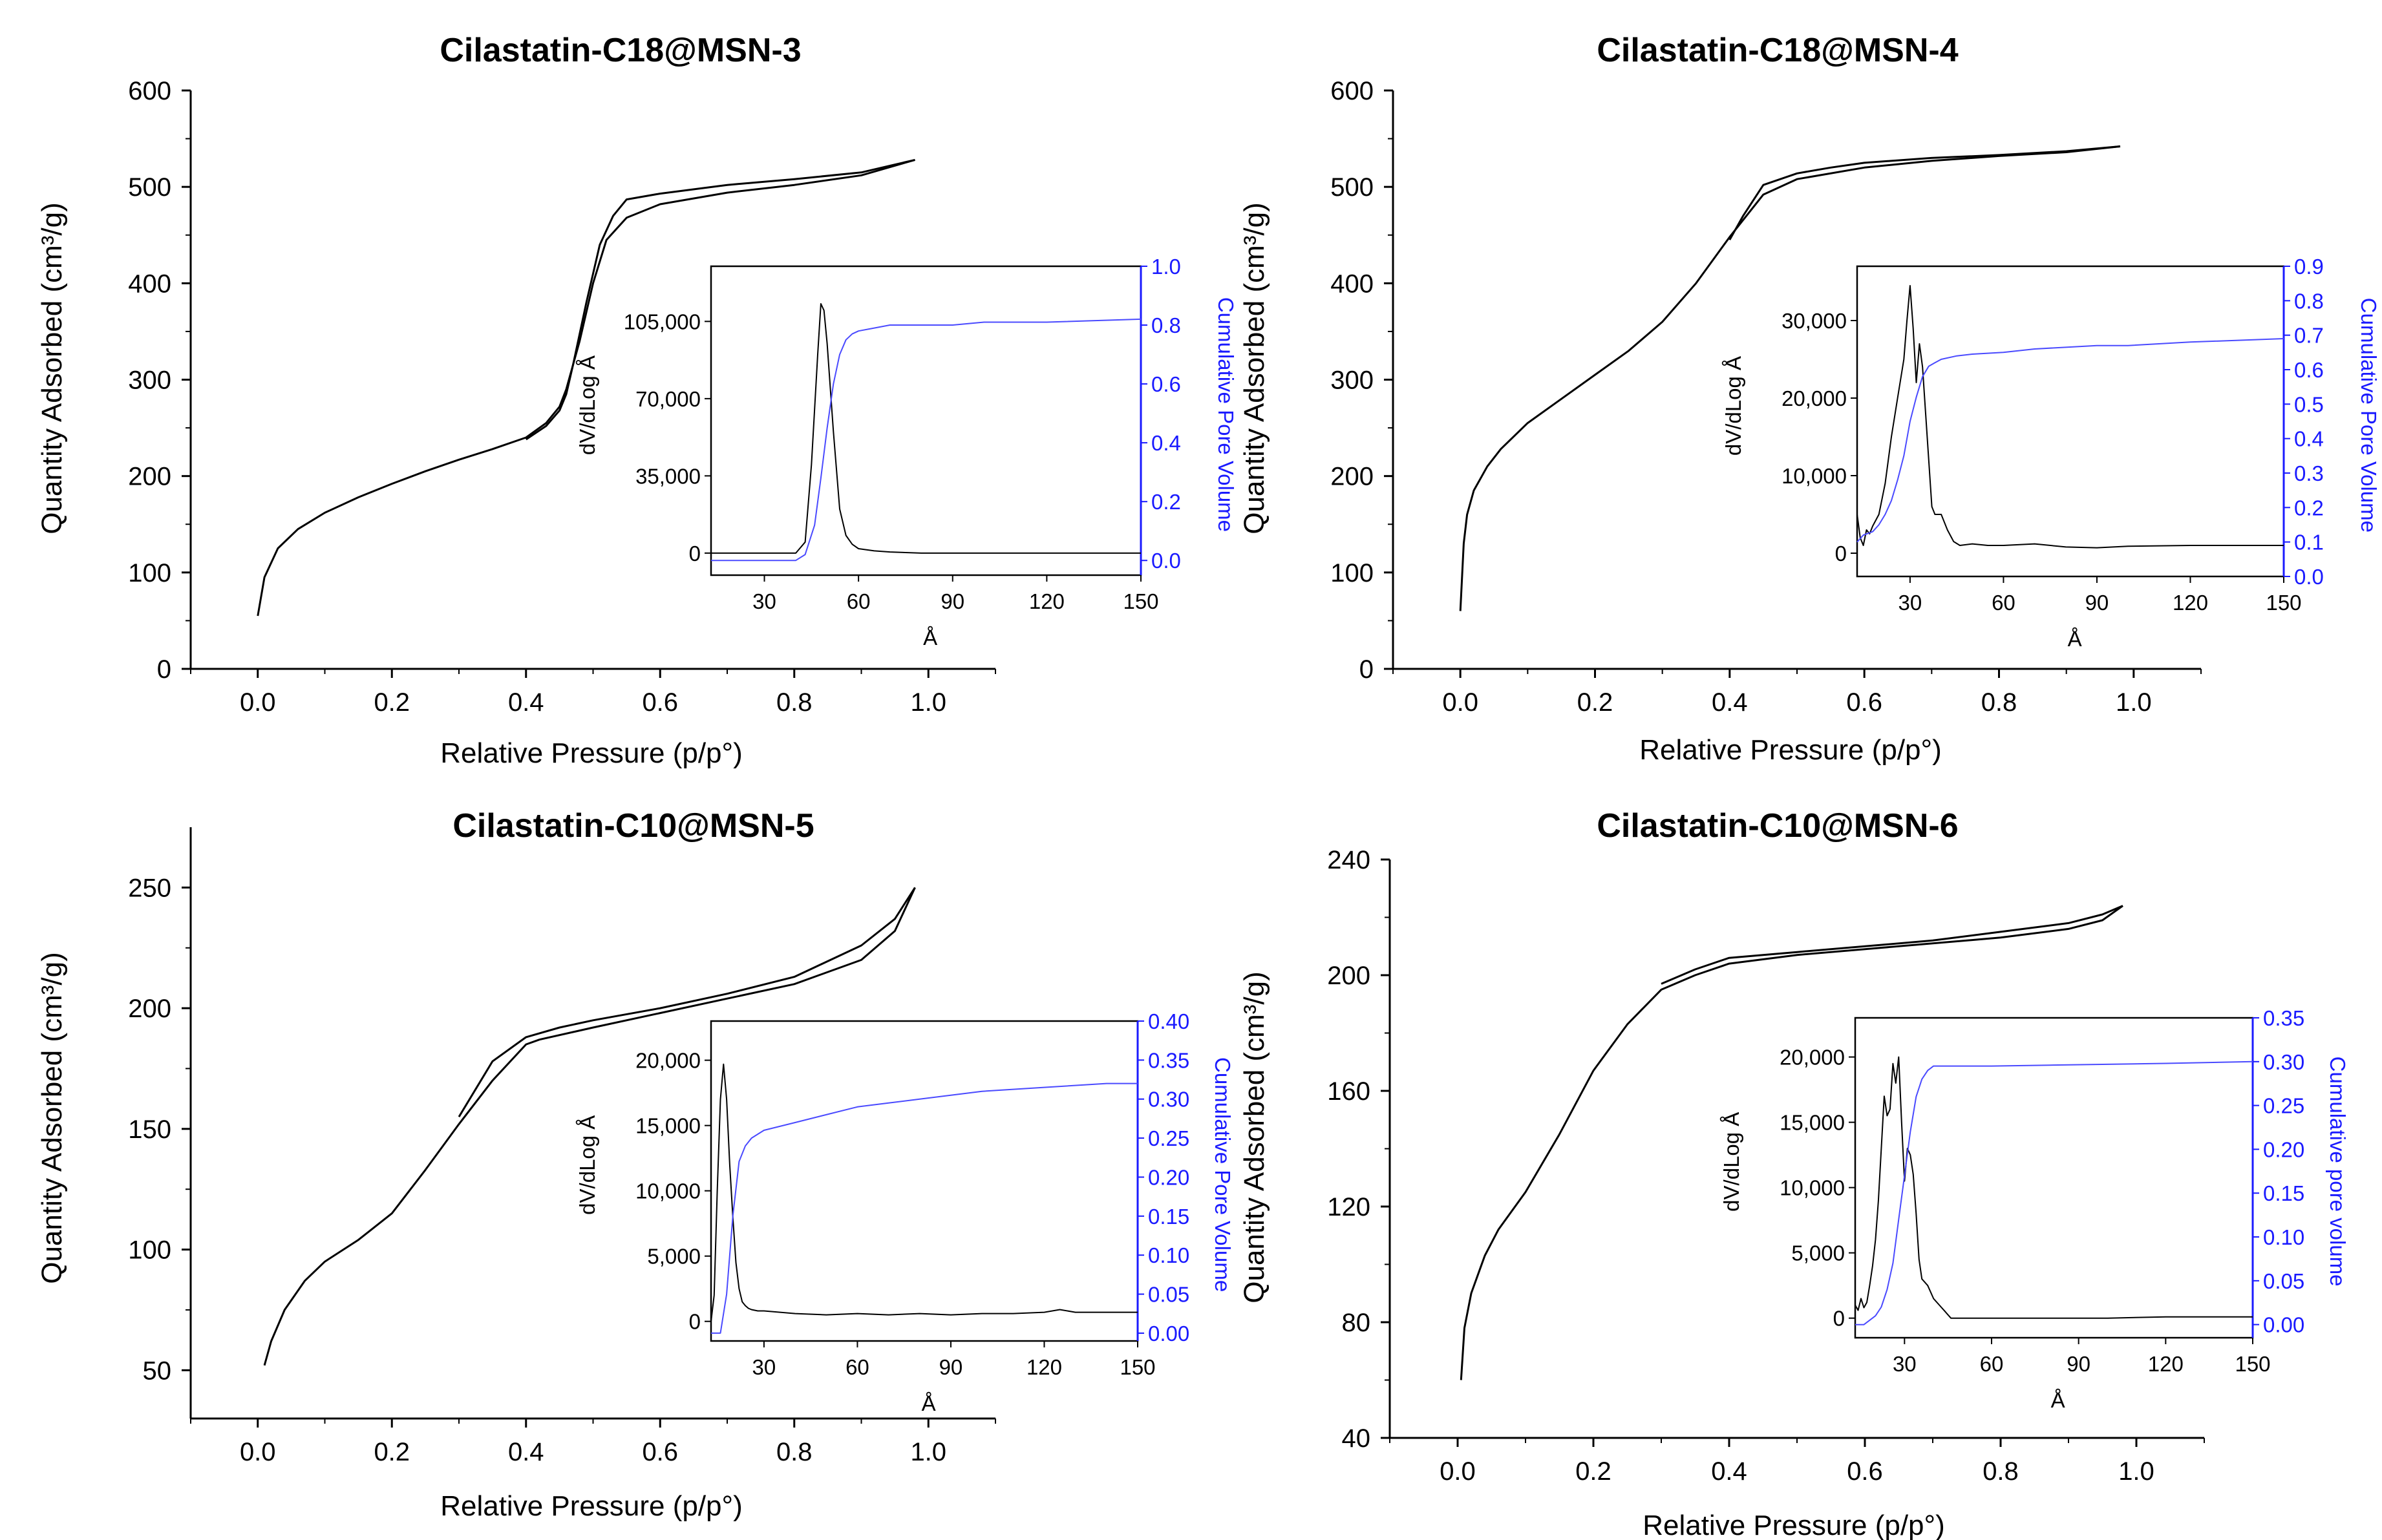 This screenshot has height=1540, width=2382. Describe the element at coordinates (392, 702) in the screenshot. I see `x-tick-label: 0.2` at that location.